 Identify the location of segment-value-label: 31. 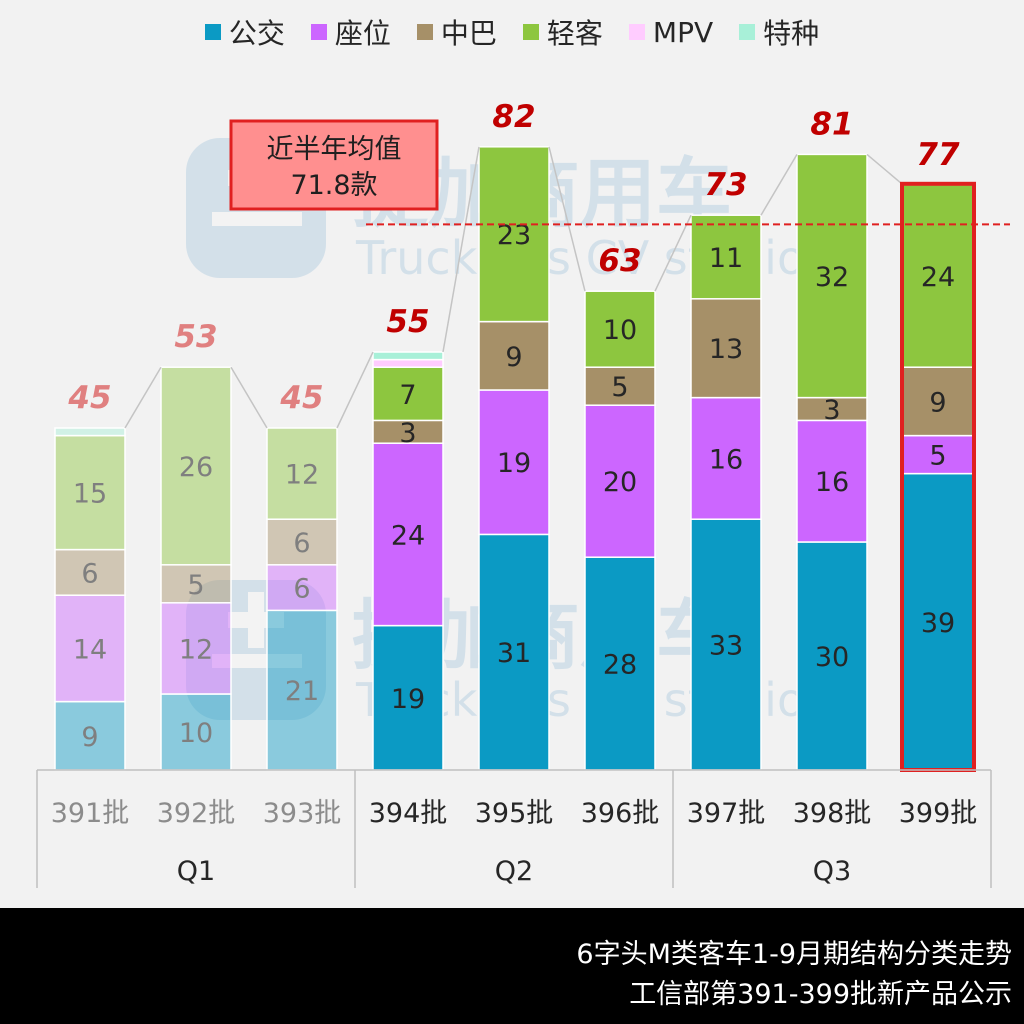
(514, 653).